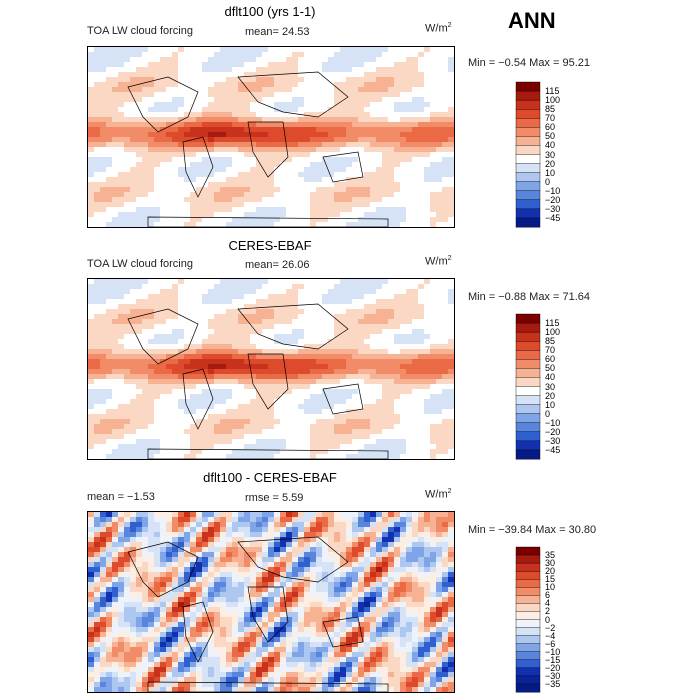 The image size is (700, 700). Describe the element at coordinates (121, 497) in the screenshot. I see `panel-3-mean: mean = −1.53` at that location.